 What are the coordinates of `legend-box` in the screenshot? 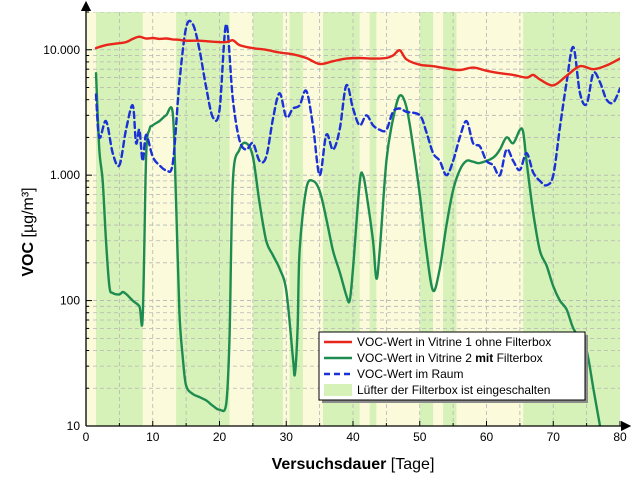 It's located at (452, 366).